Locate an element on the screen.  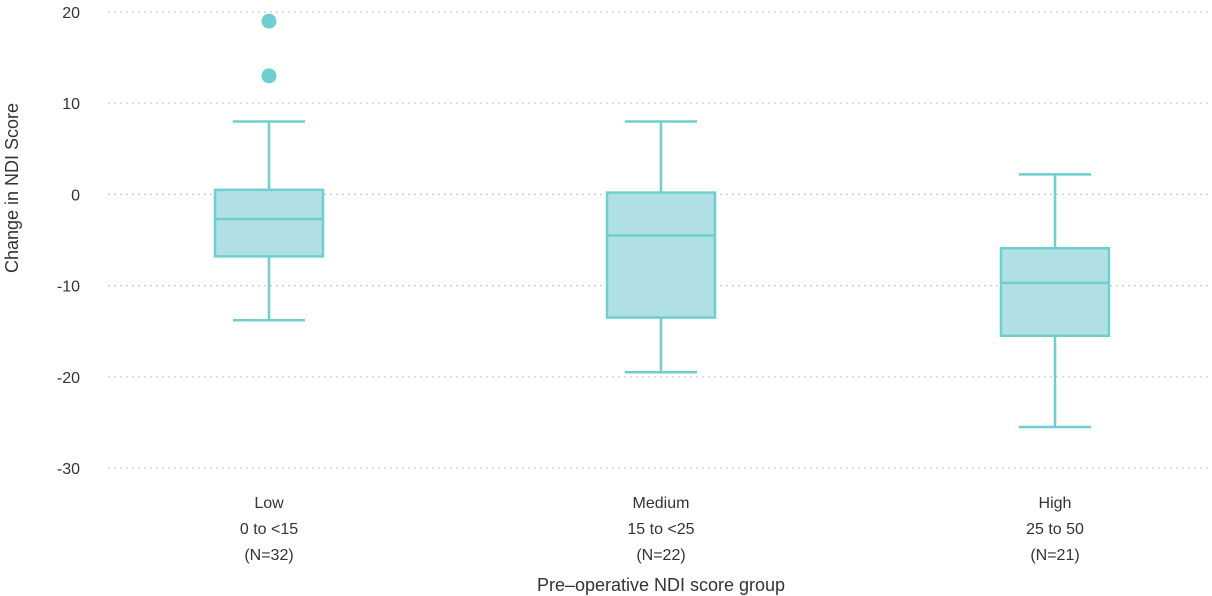
y-axis-ticks: 20 10 0 -10 -20 -30 is located at coordinates (68, 241).